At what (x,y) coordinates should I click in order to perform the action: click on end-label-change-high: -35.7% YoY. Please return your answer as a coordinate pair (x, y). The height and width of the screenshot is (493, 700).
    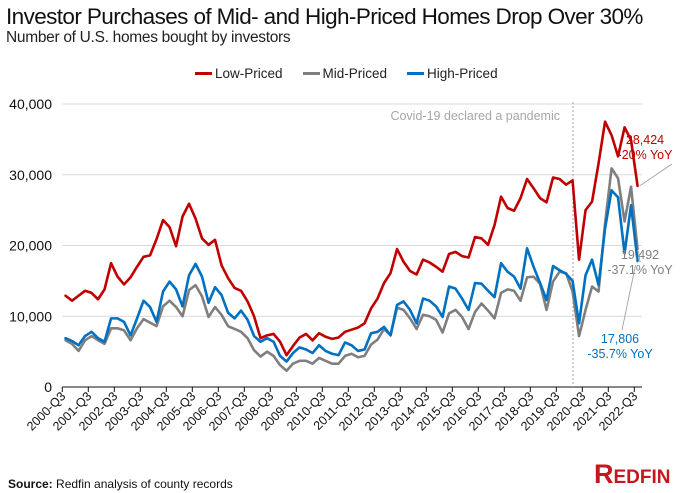
    Looking at the image, I should click on (620, 354).